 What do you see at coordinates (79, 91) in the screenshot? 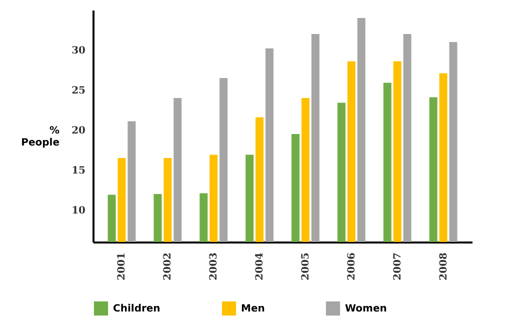
I see `y-tick-label: 25` at bounding box center [79, 91].